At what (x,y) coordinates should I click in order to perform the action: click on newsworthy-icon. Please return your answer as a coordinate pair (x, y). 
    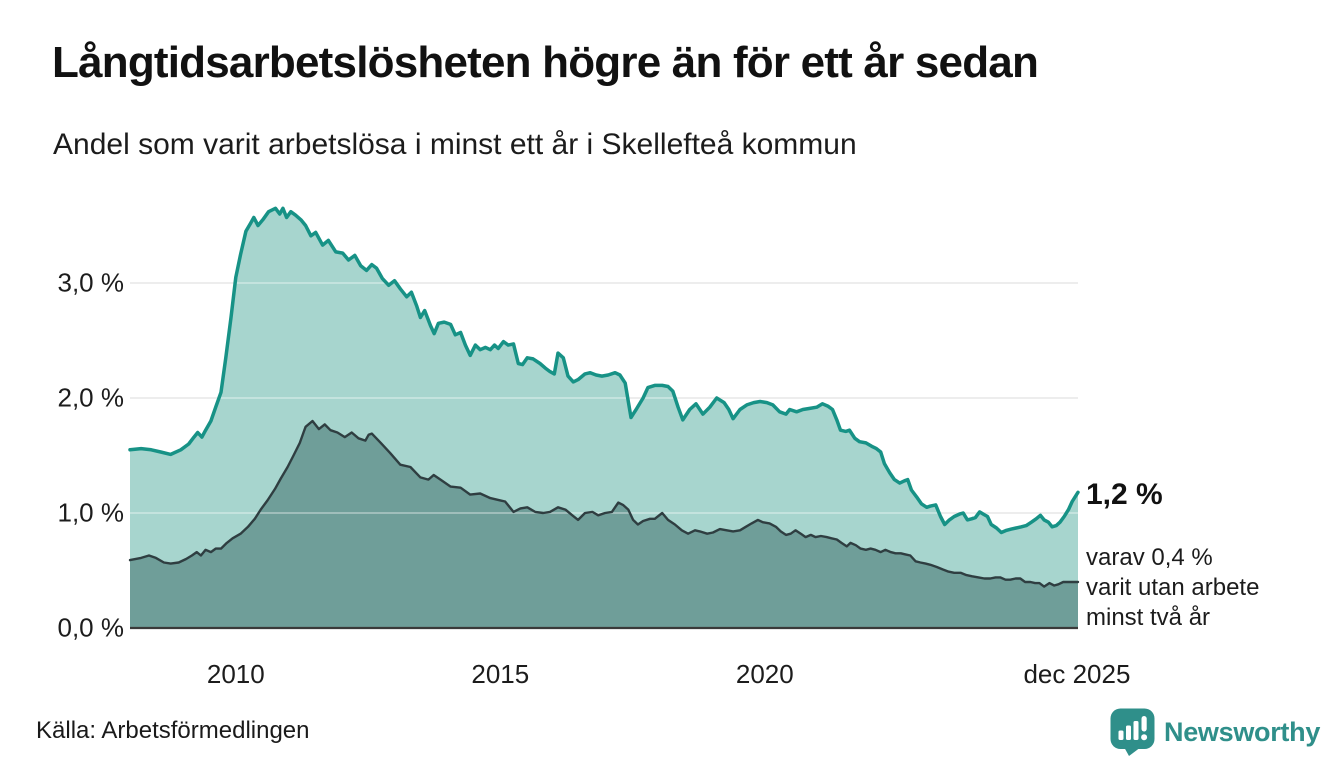
    Looking at the image, I should click on (1132, 732).